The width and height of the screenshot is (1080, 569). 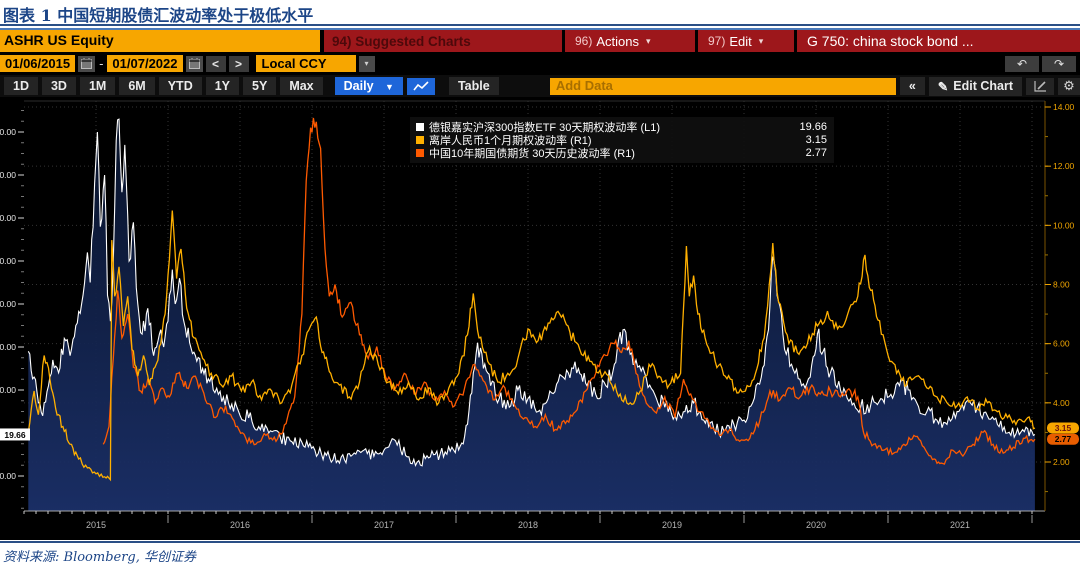 I want to click on frequency-label: Daily, so click(x=358, y=86).